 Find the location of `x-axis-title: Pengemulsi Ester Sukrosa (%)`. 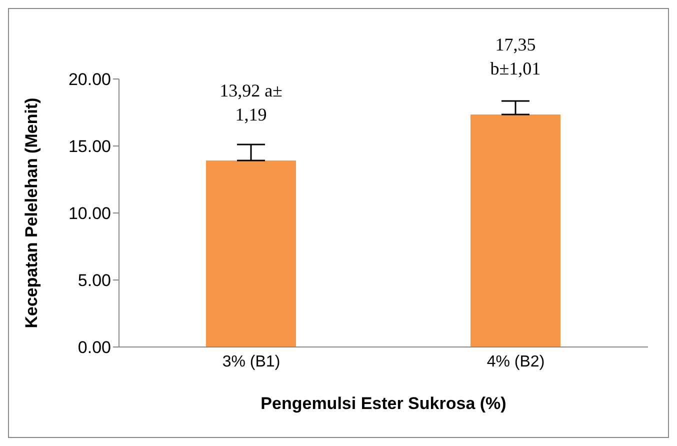

x-axis-title: Pengemulsi Ester Sukrosa (%) is located at coordinates (383, 403).